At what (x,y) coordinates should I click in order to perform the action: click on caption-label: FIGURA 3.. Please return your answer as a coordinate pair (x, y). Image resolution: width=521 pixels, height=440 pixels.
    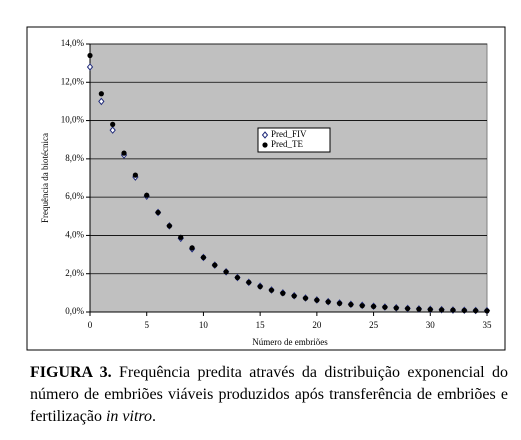
    Looking at the image, I should click on (71, 372).